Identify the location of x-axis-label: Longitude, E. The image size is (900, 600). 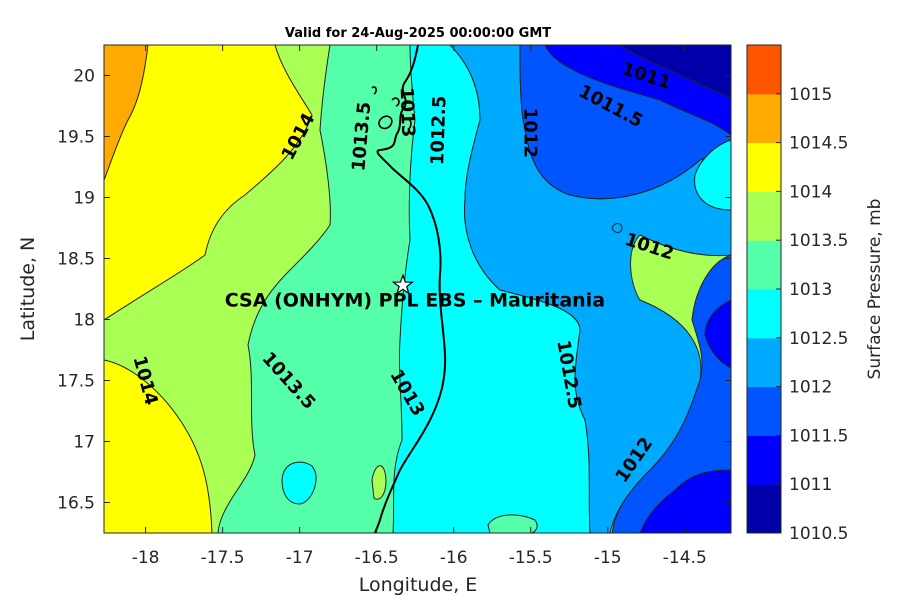
(418, 585).